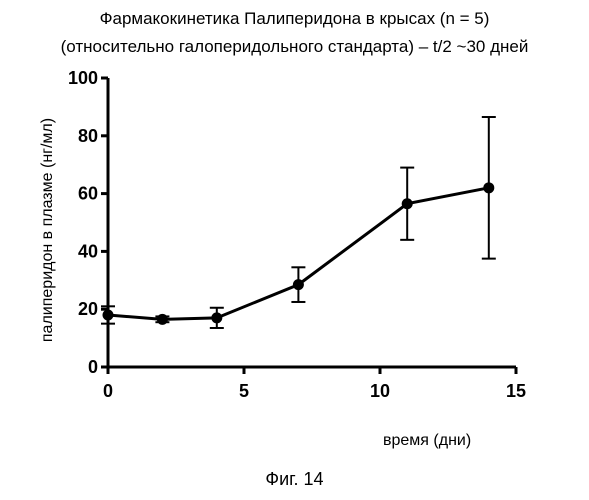 This screenshot has width=589, height=500. Describe the element at coordinates (294, 479) in the screenshot. I see `figure-caption: Фиг. 14` at that location.